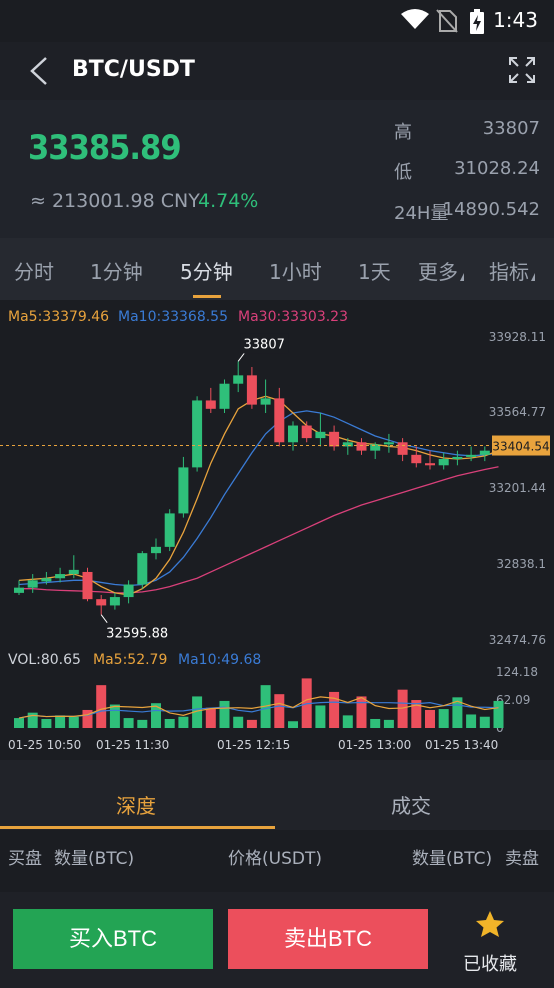 This screenshot has height=988, width=554. I want to click on battery-charging-icon, so click(477, 21).